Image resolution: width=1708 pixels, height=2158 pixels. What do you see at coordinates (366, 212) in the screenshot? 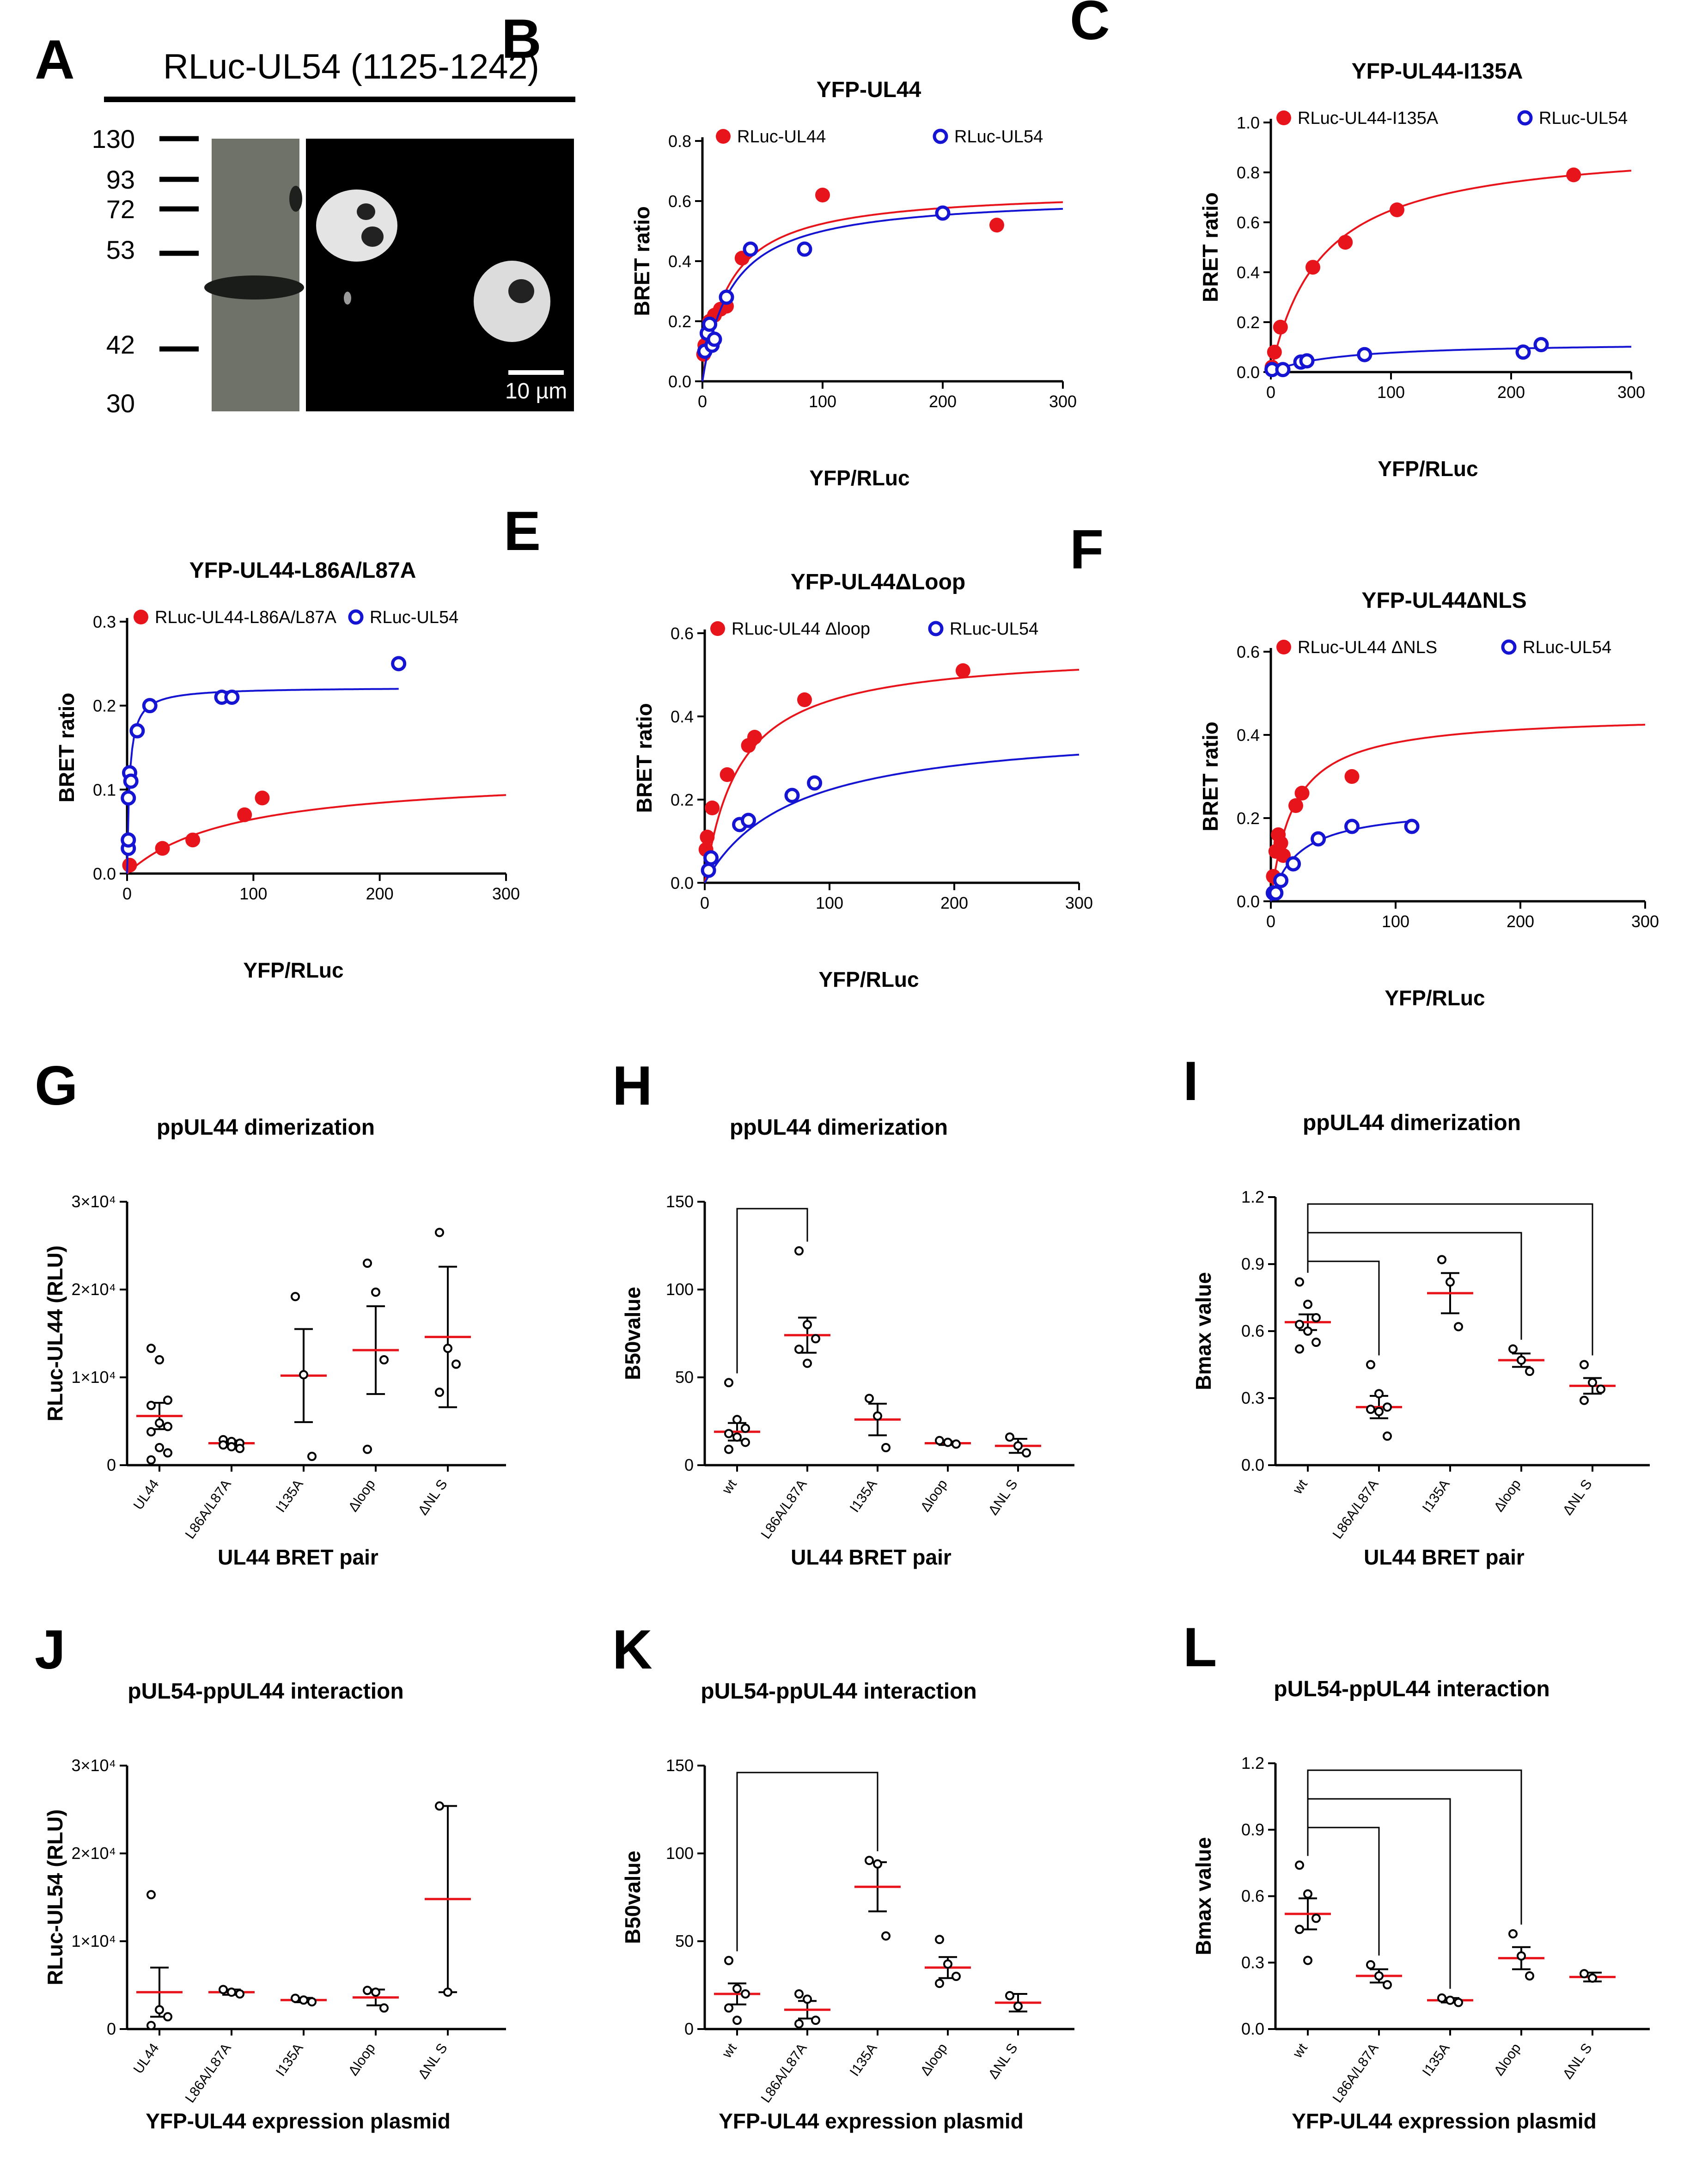
I see `nucleolus-1a` at bounding box center [366, 212].